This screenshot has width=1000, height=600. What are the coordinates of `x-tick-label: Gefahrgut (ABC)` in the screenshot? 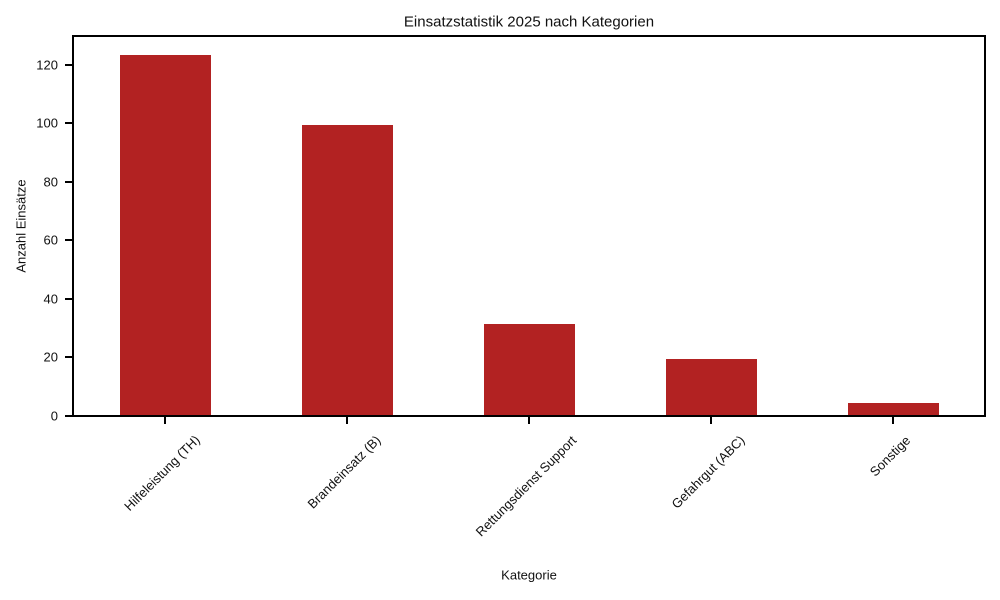 It's located at (708, 472).